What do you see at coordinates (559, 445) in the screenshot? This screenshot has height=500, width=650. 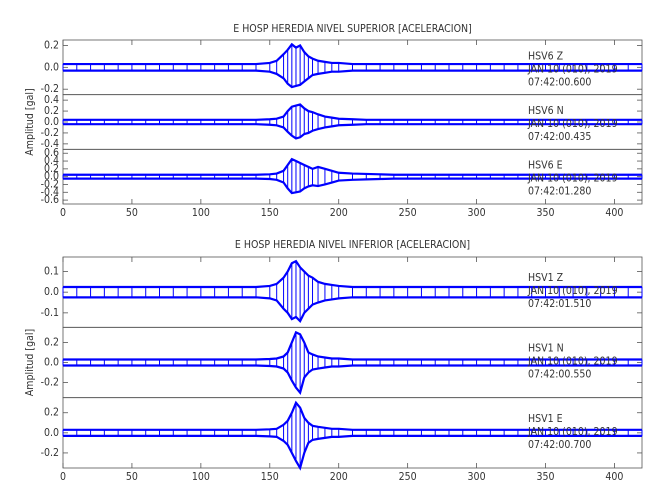 I see `time-label: 07:42:00.700` at bounding box center [559, 445].